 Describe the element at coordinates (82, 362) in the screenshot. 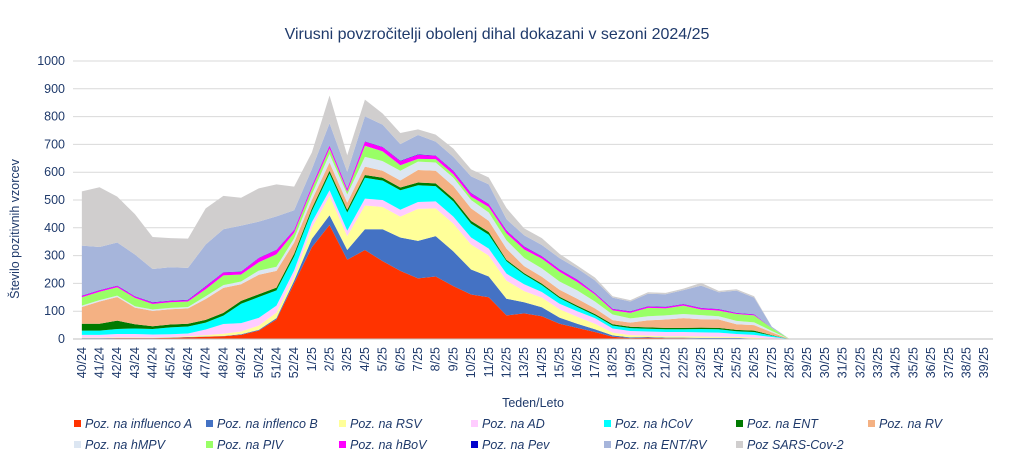

I see `x-tick-label: 40/24` at that location.